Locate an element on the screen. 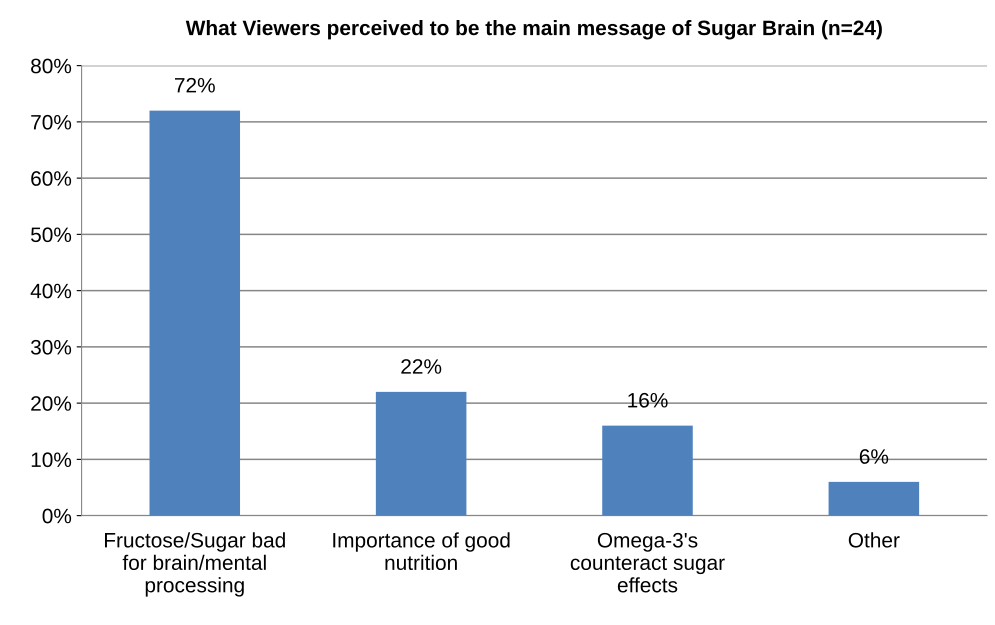 The width and height of the screenshot is (995, 625). y-tick-label: 10% is located at coordinates (52, 460).